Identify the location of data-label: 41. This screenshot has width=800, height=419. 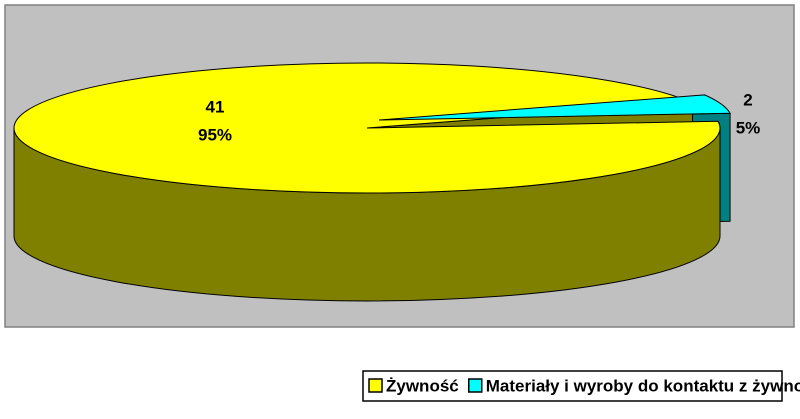
(215, 106).